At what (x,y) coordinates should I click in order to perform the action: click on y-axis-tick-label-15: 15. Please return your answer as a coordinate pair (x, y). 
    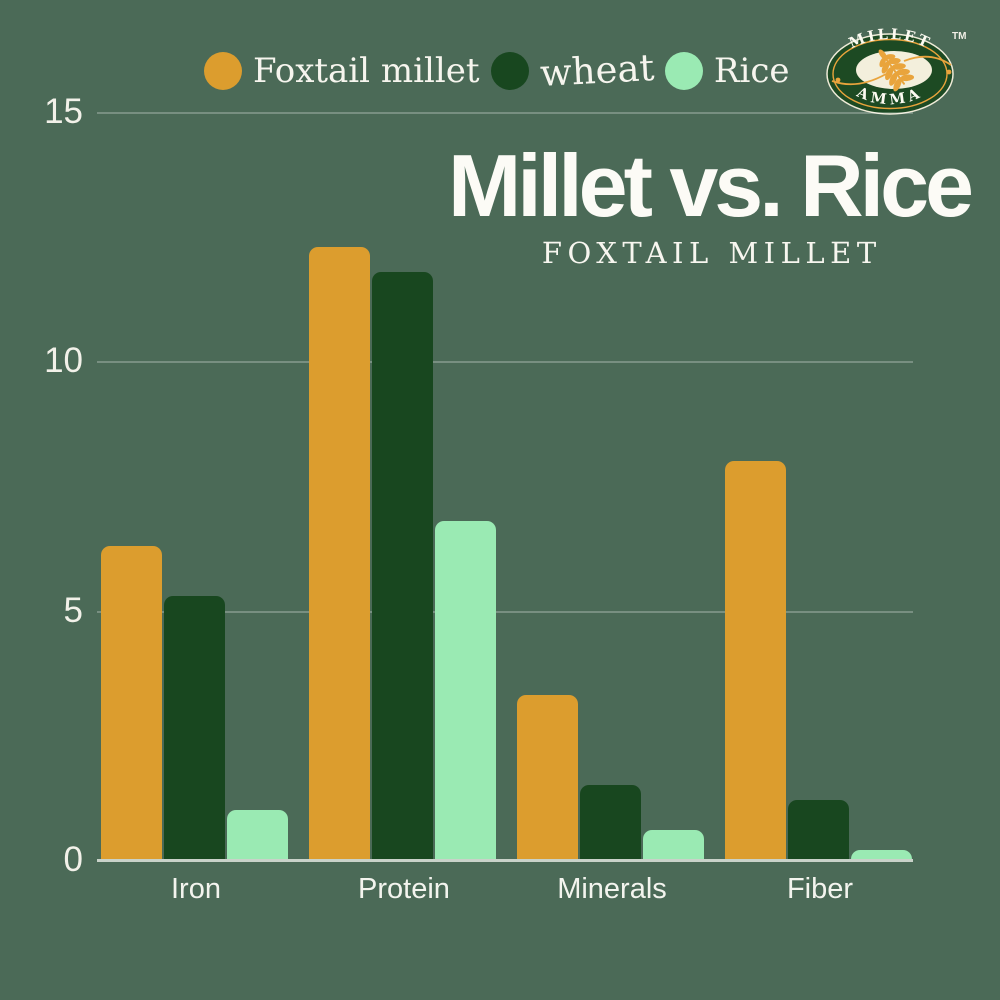
    Looking at the image, I should click on (63, 112).